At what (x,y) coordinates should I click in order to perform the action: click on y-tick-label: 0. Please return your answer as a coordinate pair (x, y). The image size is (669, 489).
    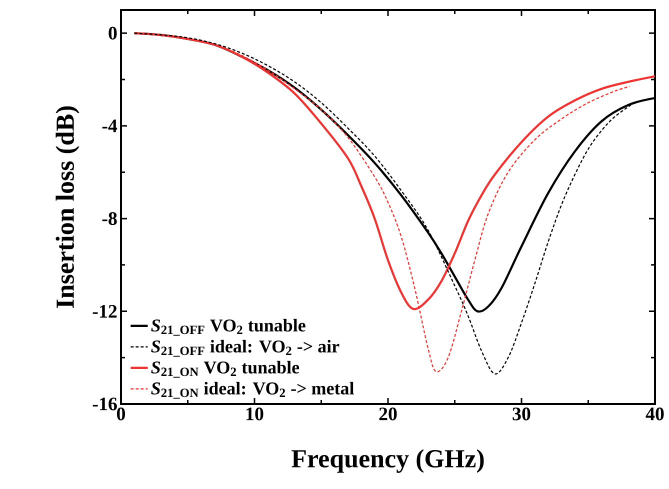
    Looking at the image, I should click on (112, 33).